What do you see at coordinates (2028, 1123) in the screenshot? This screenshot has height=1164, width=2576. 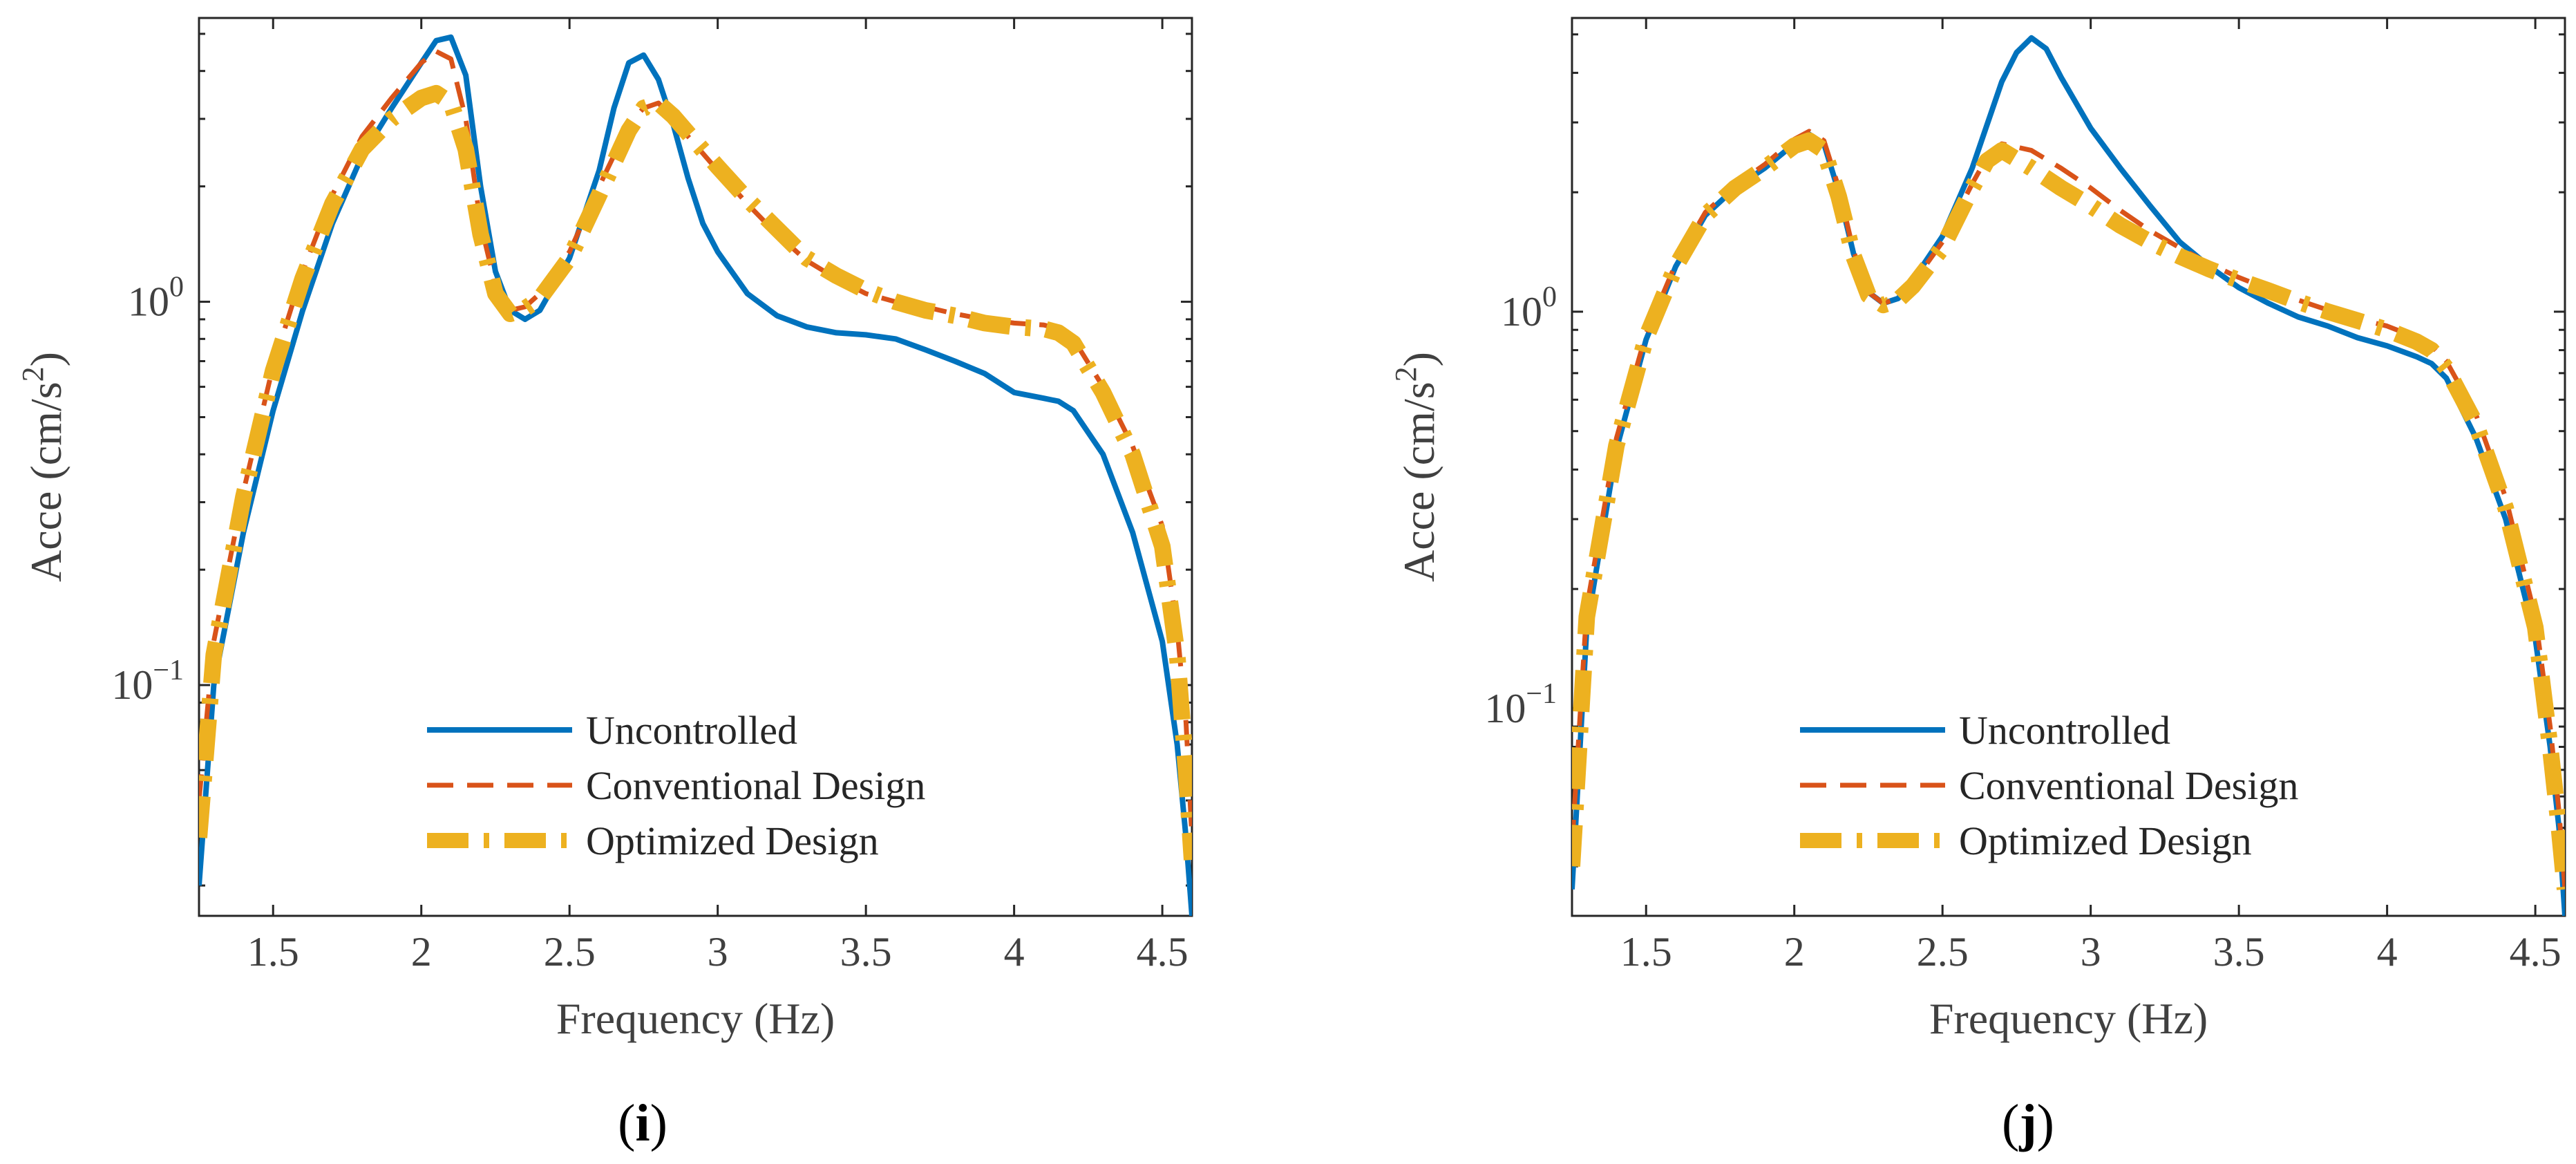 I see `panel-label: (j)` at bounding box center [2028, 1123].